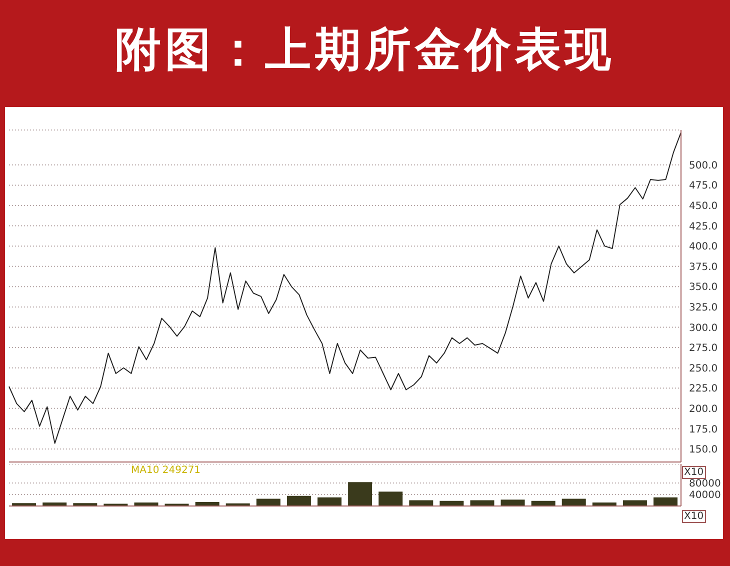 Image resolution: width=730 pixels, height=566 pixels. What do you see at coordinates (365, 49) in the screenshot?
I see `chart-title: 附图：上期所金价表现` at bounding box center [365, 49].